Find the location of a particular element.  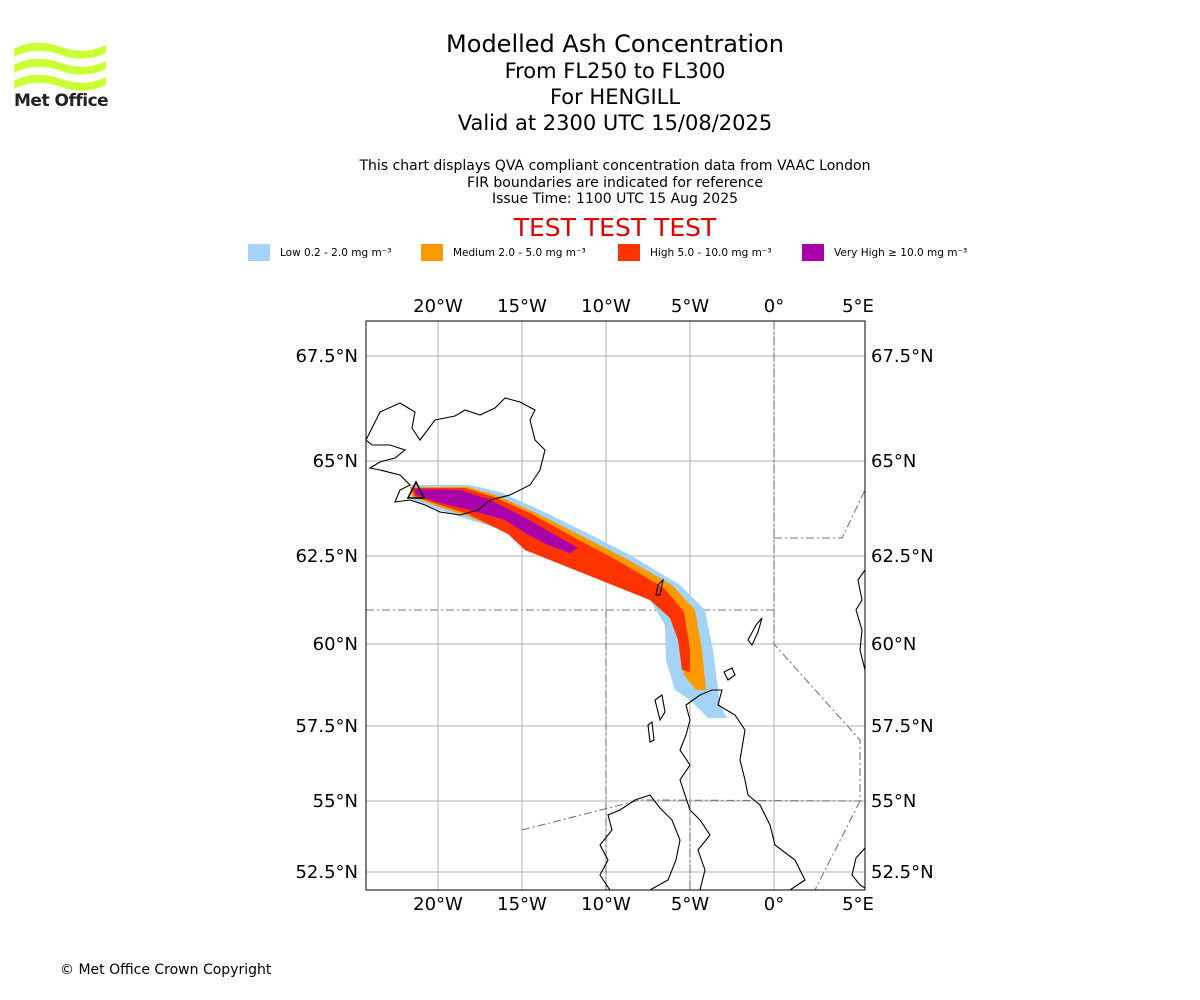

lon-label-top: 5°E is located at coordinates (858, 306).